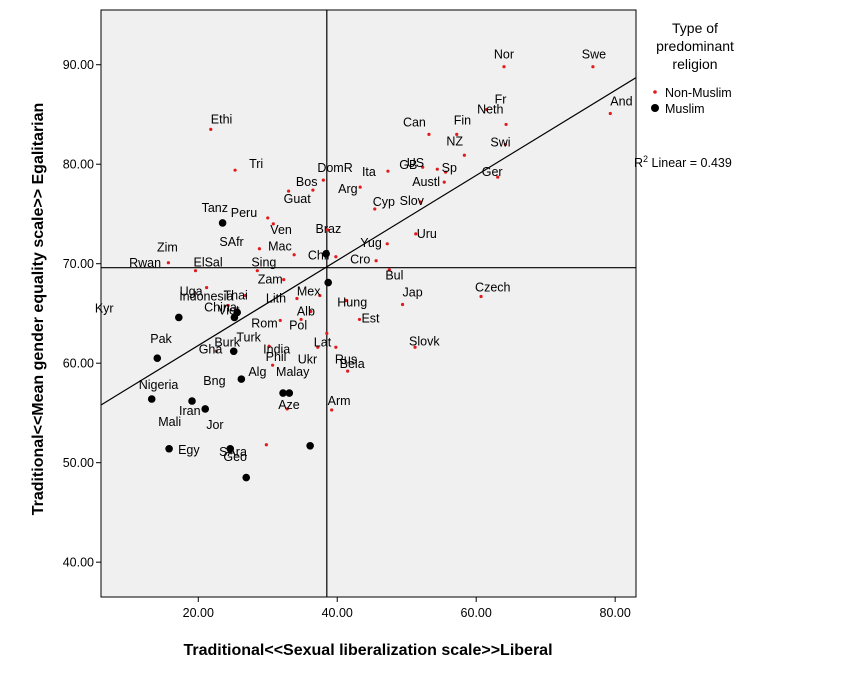 This screenshot has height=681, width=850. What do you see at coordinates (206, 297) in the screenshot?
I see `point-label: Indonesia` at bounding box center [206, 297].